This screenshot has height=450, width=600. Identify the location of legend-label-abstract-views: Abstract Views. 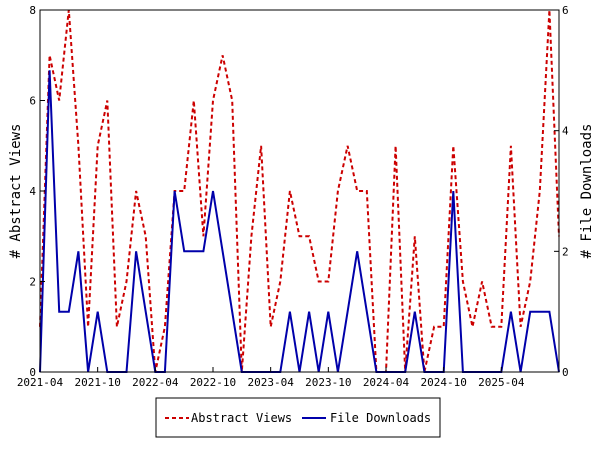
(241, 418).